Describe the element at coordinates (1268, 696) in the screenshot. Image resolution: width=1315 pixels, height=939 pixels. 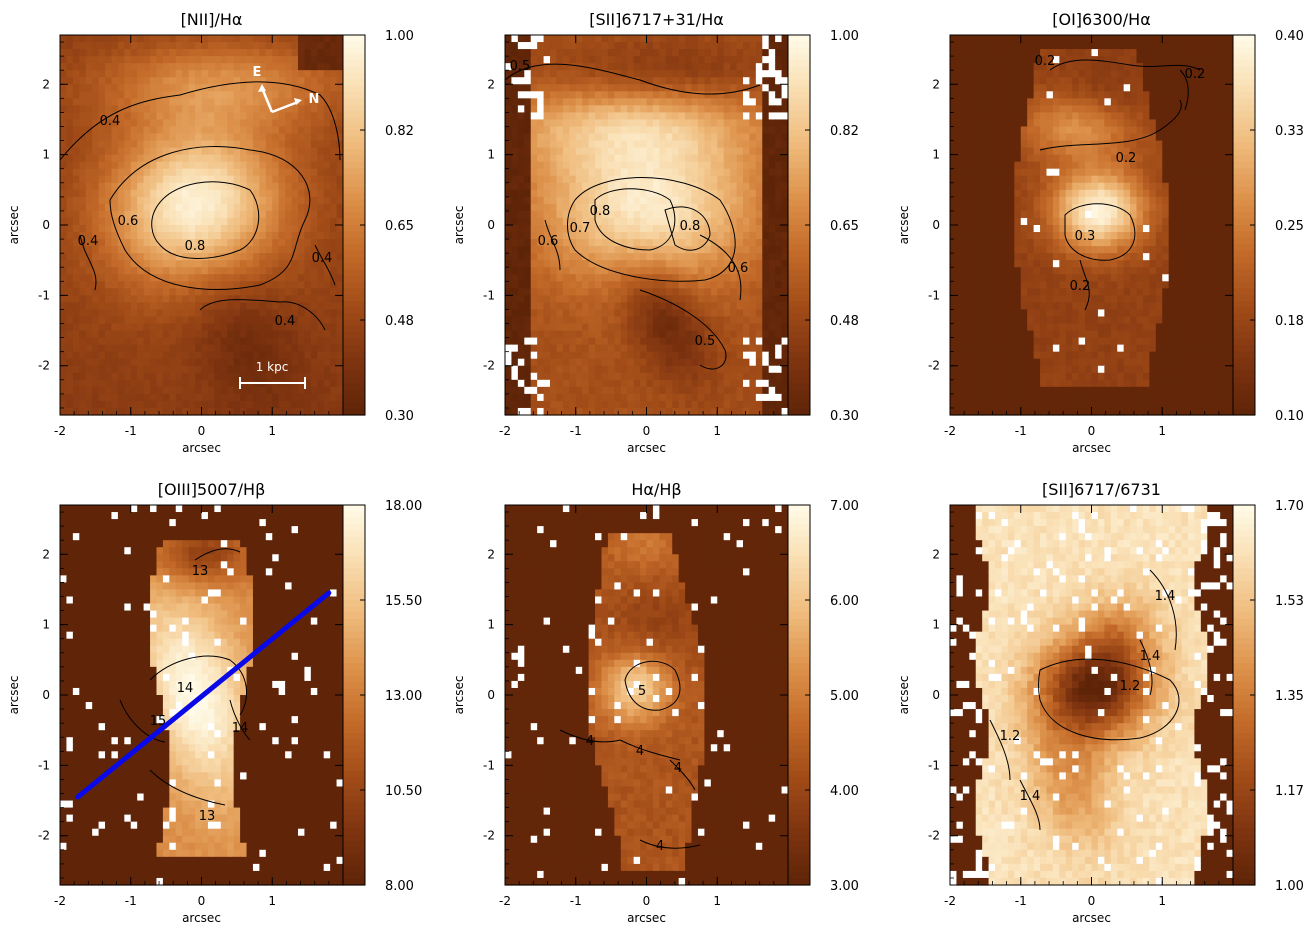
I see `colorbar: 1.701.531.351.171.00` at that location.